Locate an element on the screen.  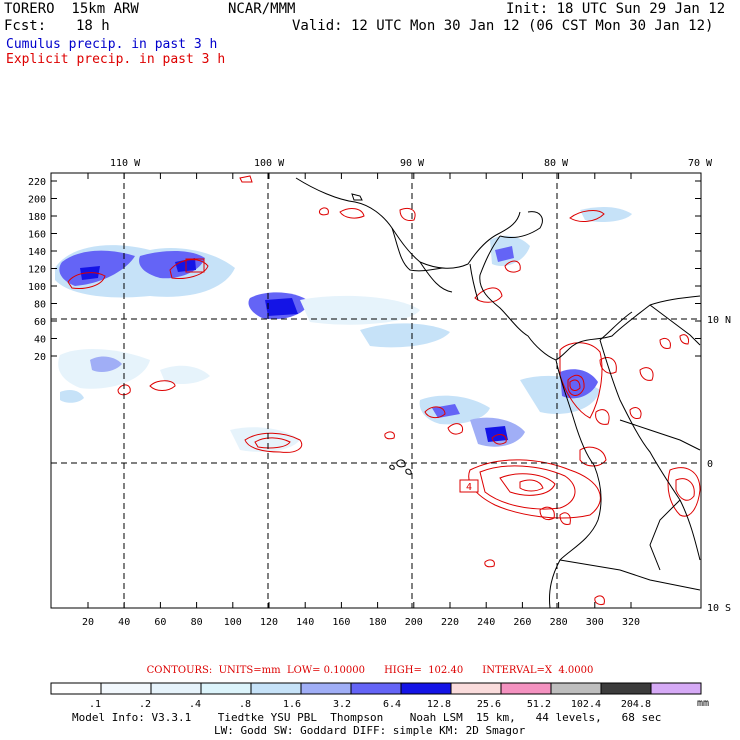
legend-unit: mm is located at coordinates (703, 703).